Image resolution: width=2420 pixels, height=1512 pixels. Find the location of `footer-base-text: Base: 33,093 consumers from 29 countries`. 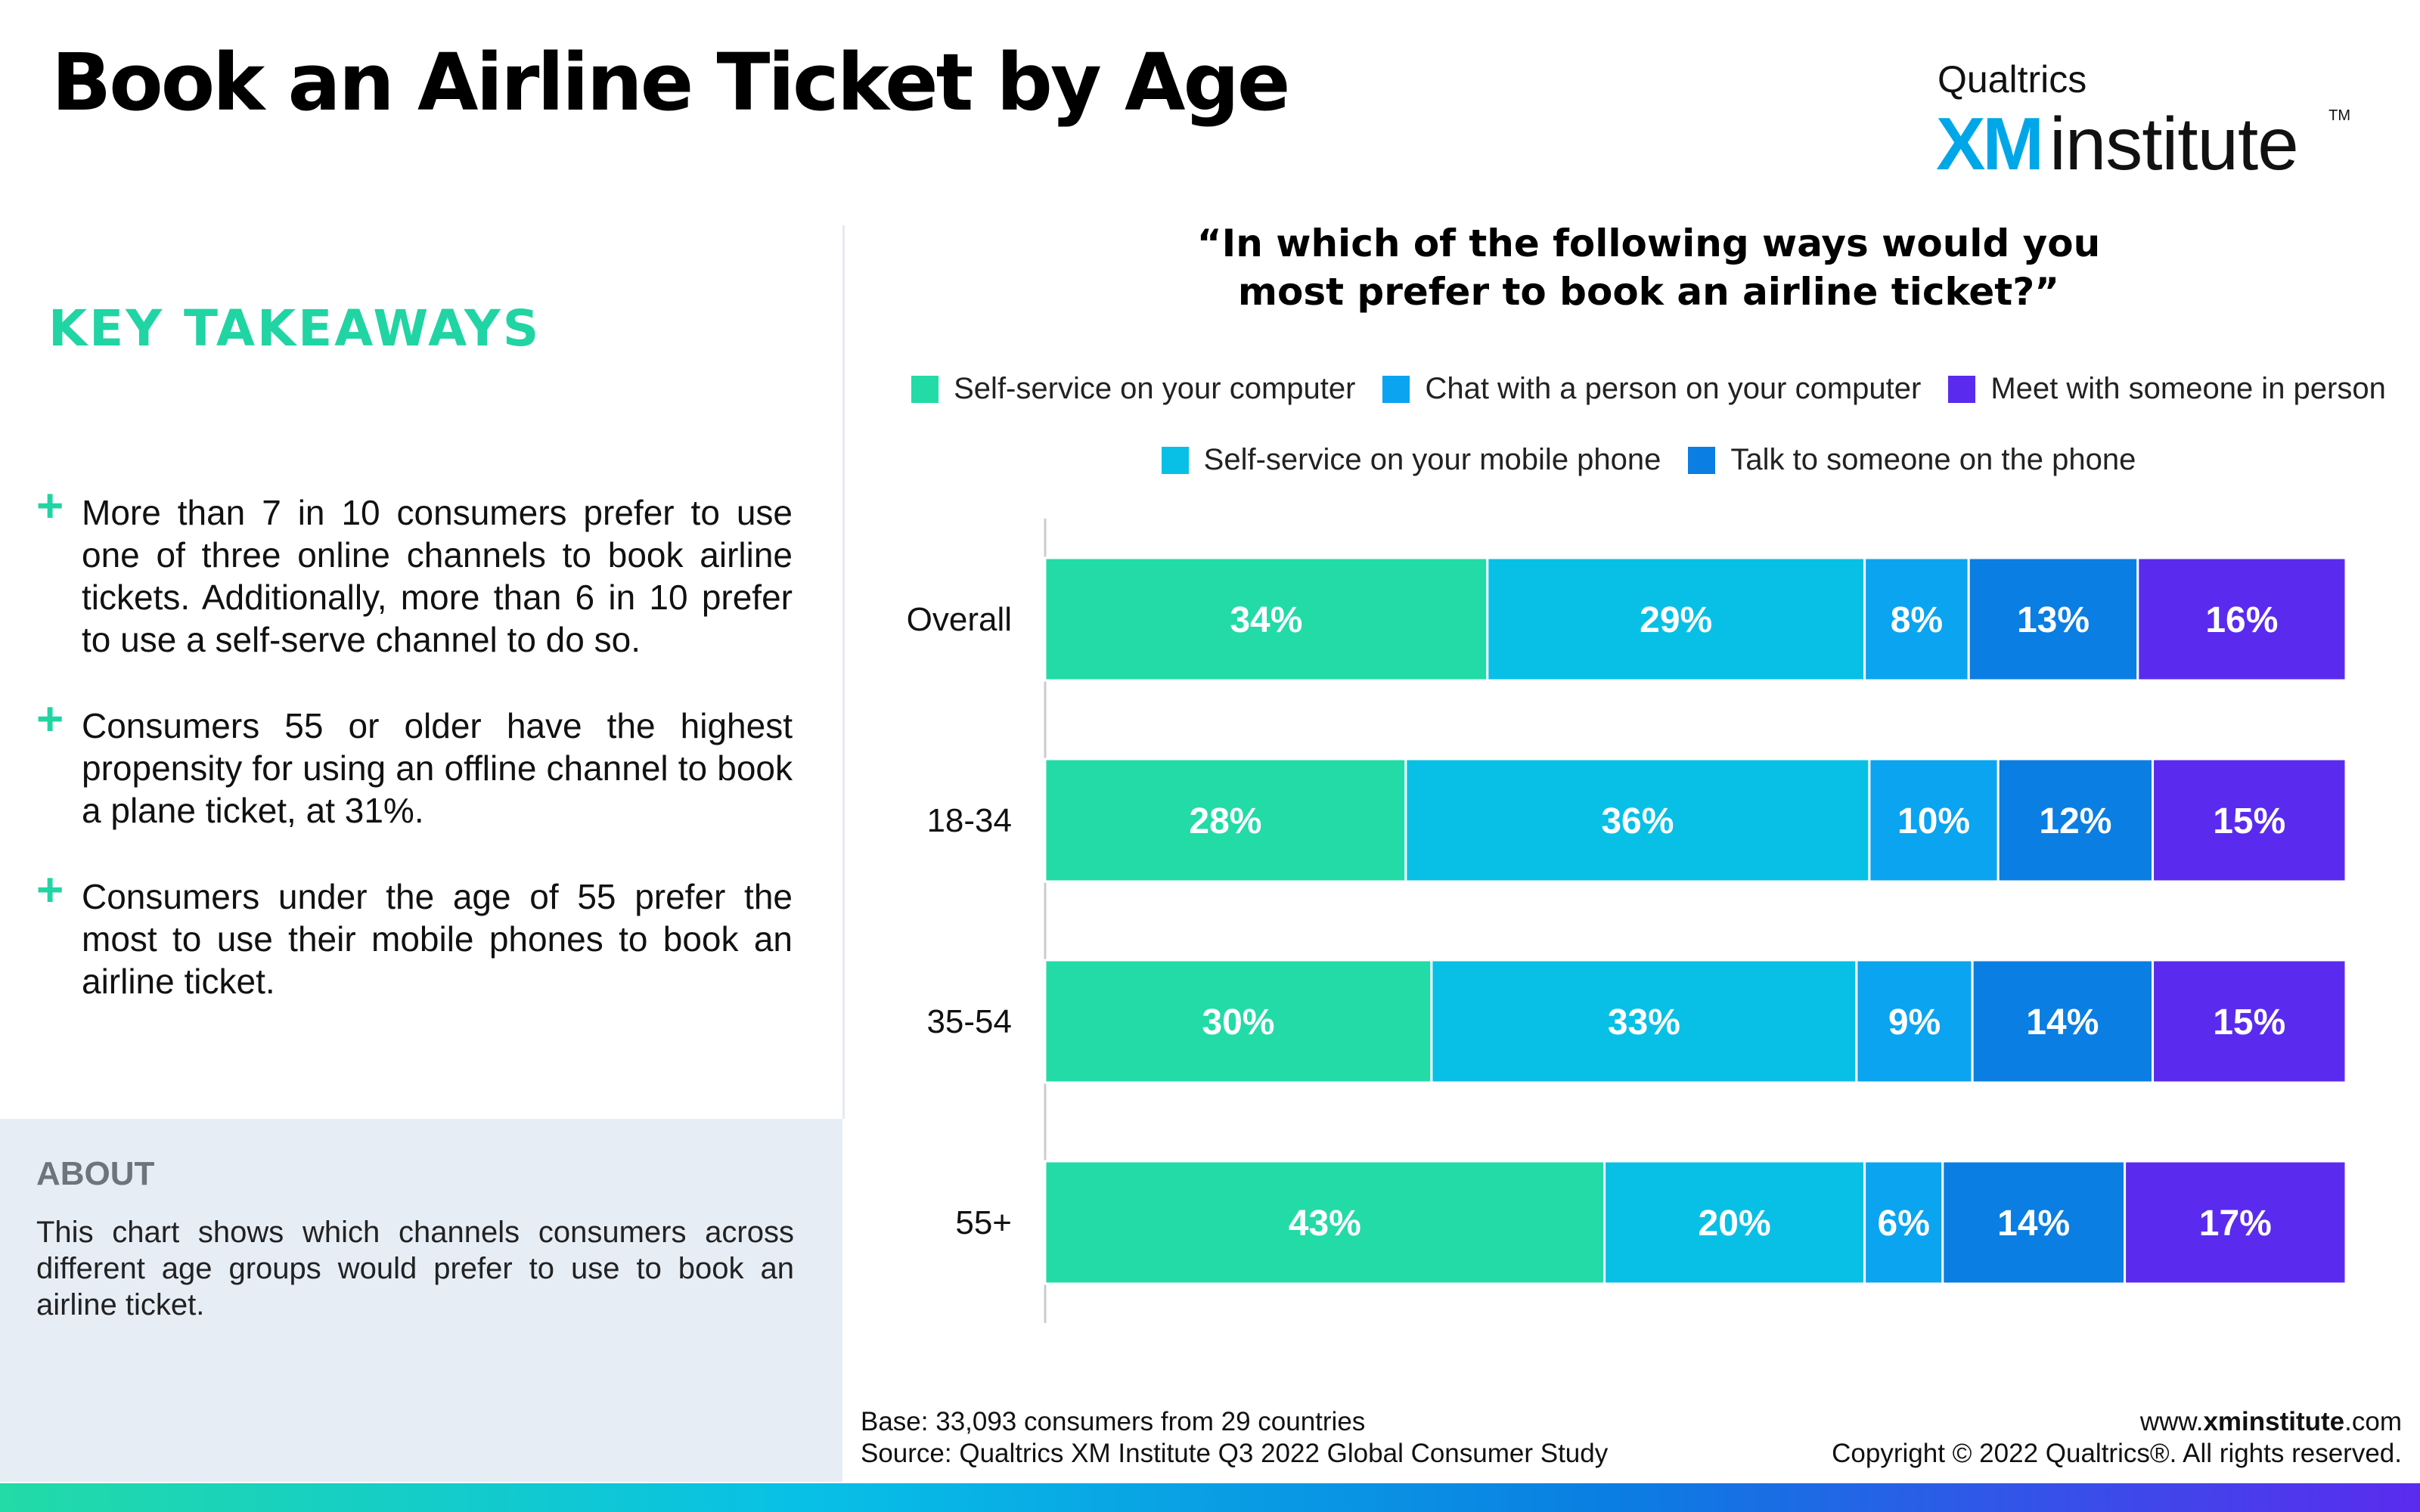

footer-base-text: Base: 33,093 consumers from 29 countries is located at coordinates (1113, 1421).